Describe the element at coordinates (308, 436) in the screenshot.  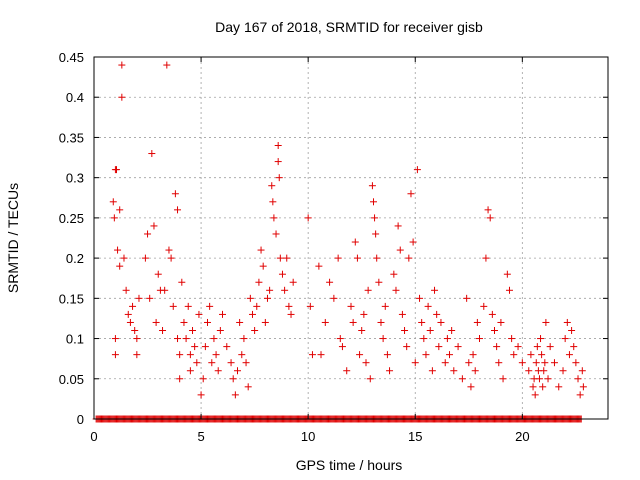
I see `x-tick-label: 10` at that location.